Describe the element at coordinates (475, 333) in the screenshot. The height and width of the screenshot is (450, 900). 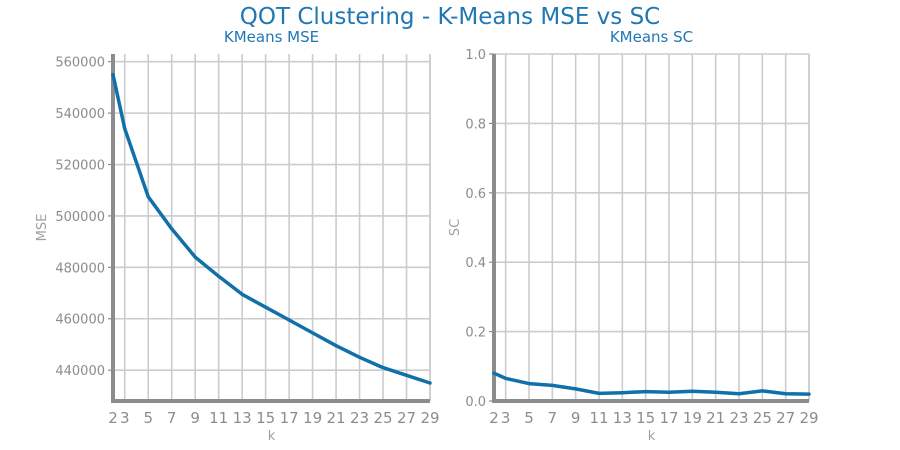
I see `y-tick-label: 0.2` at that location.